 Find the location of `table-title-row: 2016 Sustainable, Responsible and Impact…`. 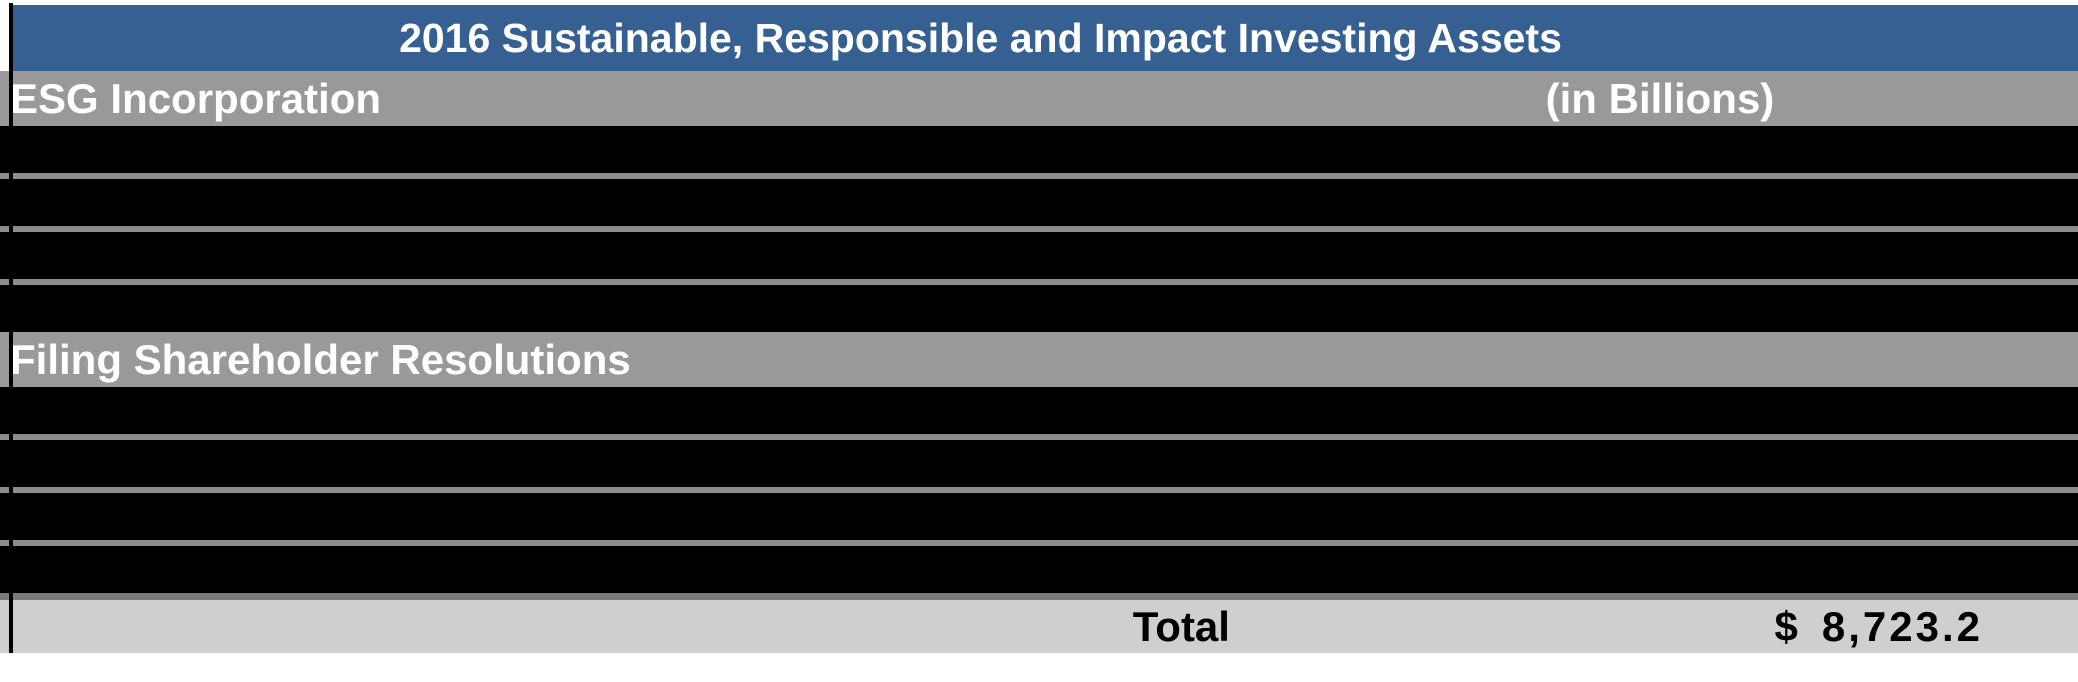

table-title-row: 2016 Sustainable, Responsible and Impact… is located at coordinates (1045, 38).